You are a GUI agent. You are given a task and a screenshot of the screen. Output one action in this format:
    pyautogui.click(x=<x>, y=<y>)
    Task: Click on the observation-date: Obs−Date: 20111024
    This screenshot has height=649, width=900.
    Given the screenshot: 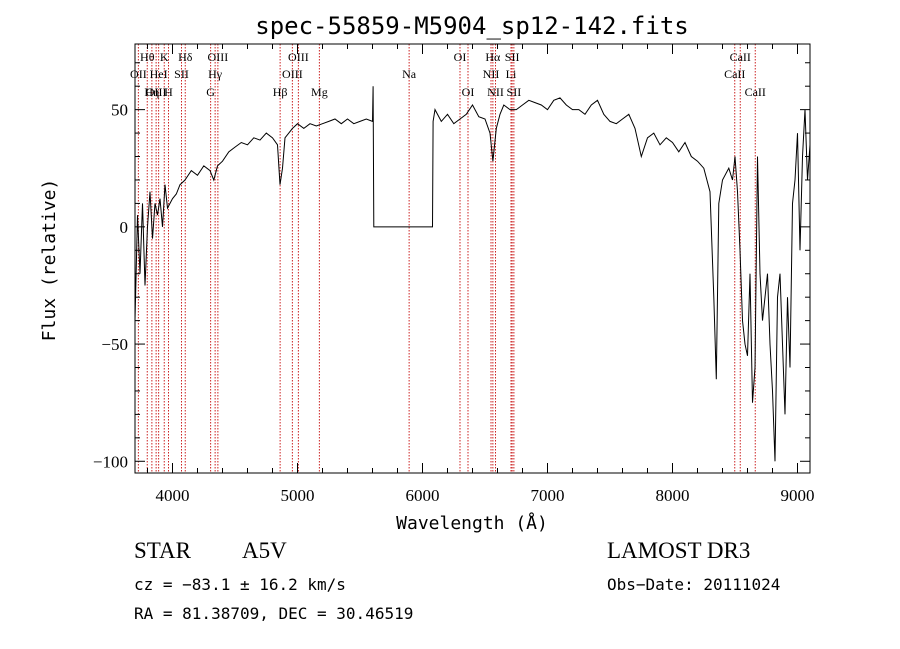 What is the action you would take?
    pyautogui.click(x=694, y=584)
    